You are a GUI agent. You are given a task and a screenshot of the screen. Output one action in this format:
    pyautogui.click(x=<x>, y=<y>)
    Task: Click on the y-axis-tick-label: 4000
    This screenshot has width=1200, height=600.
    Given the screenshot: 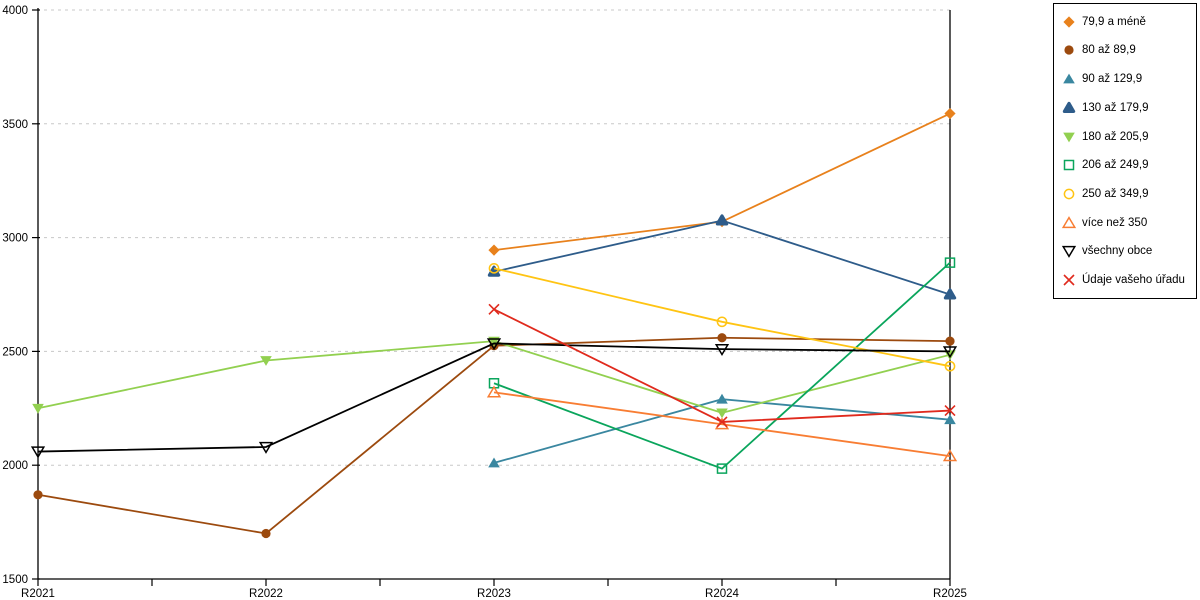 What is the action you would take?
    pyautogui.click(x=15, y=11)
    